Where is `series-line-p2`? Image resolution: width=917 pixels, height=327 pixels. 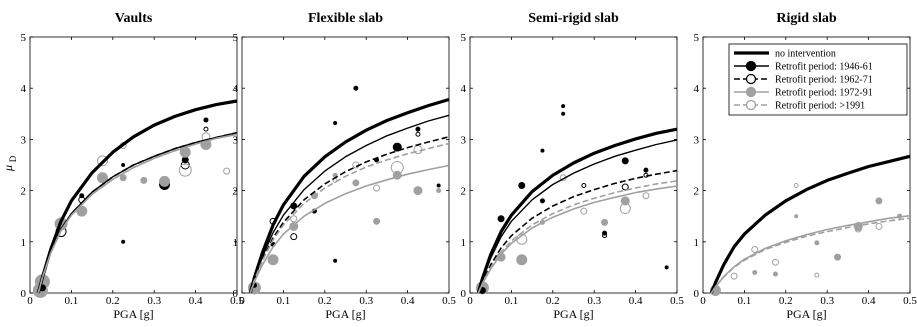 series-line-p2 is located at coordinates (577, 231).